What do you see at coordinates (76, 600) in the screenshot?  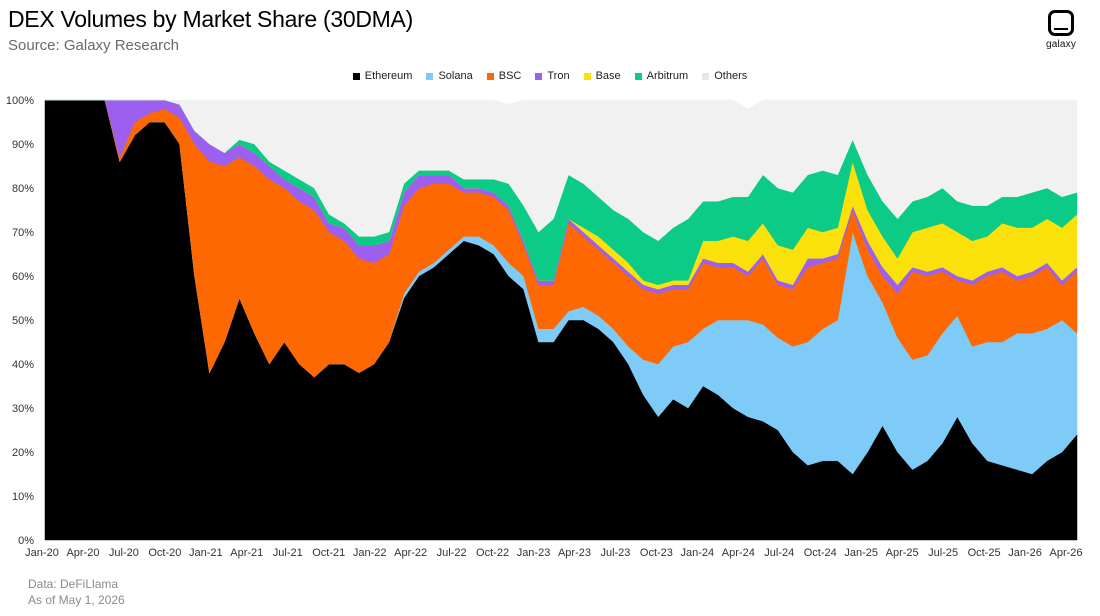 I see `as-of-date-note: As of May 1, 2026` at bounding box center [76, 600].